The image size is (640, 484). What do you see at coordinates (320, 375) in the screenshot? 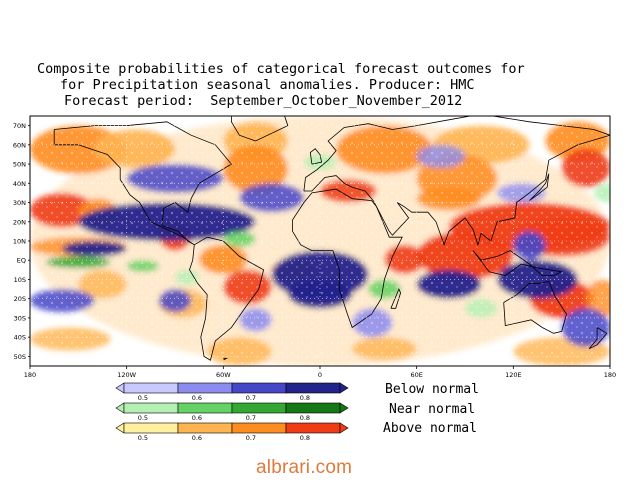
I see `lon-label: 0` at bounding box center [320, 375].